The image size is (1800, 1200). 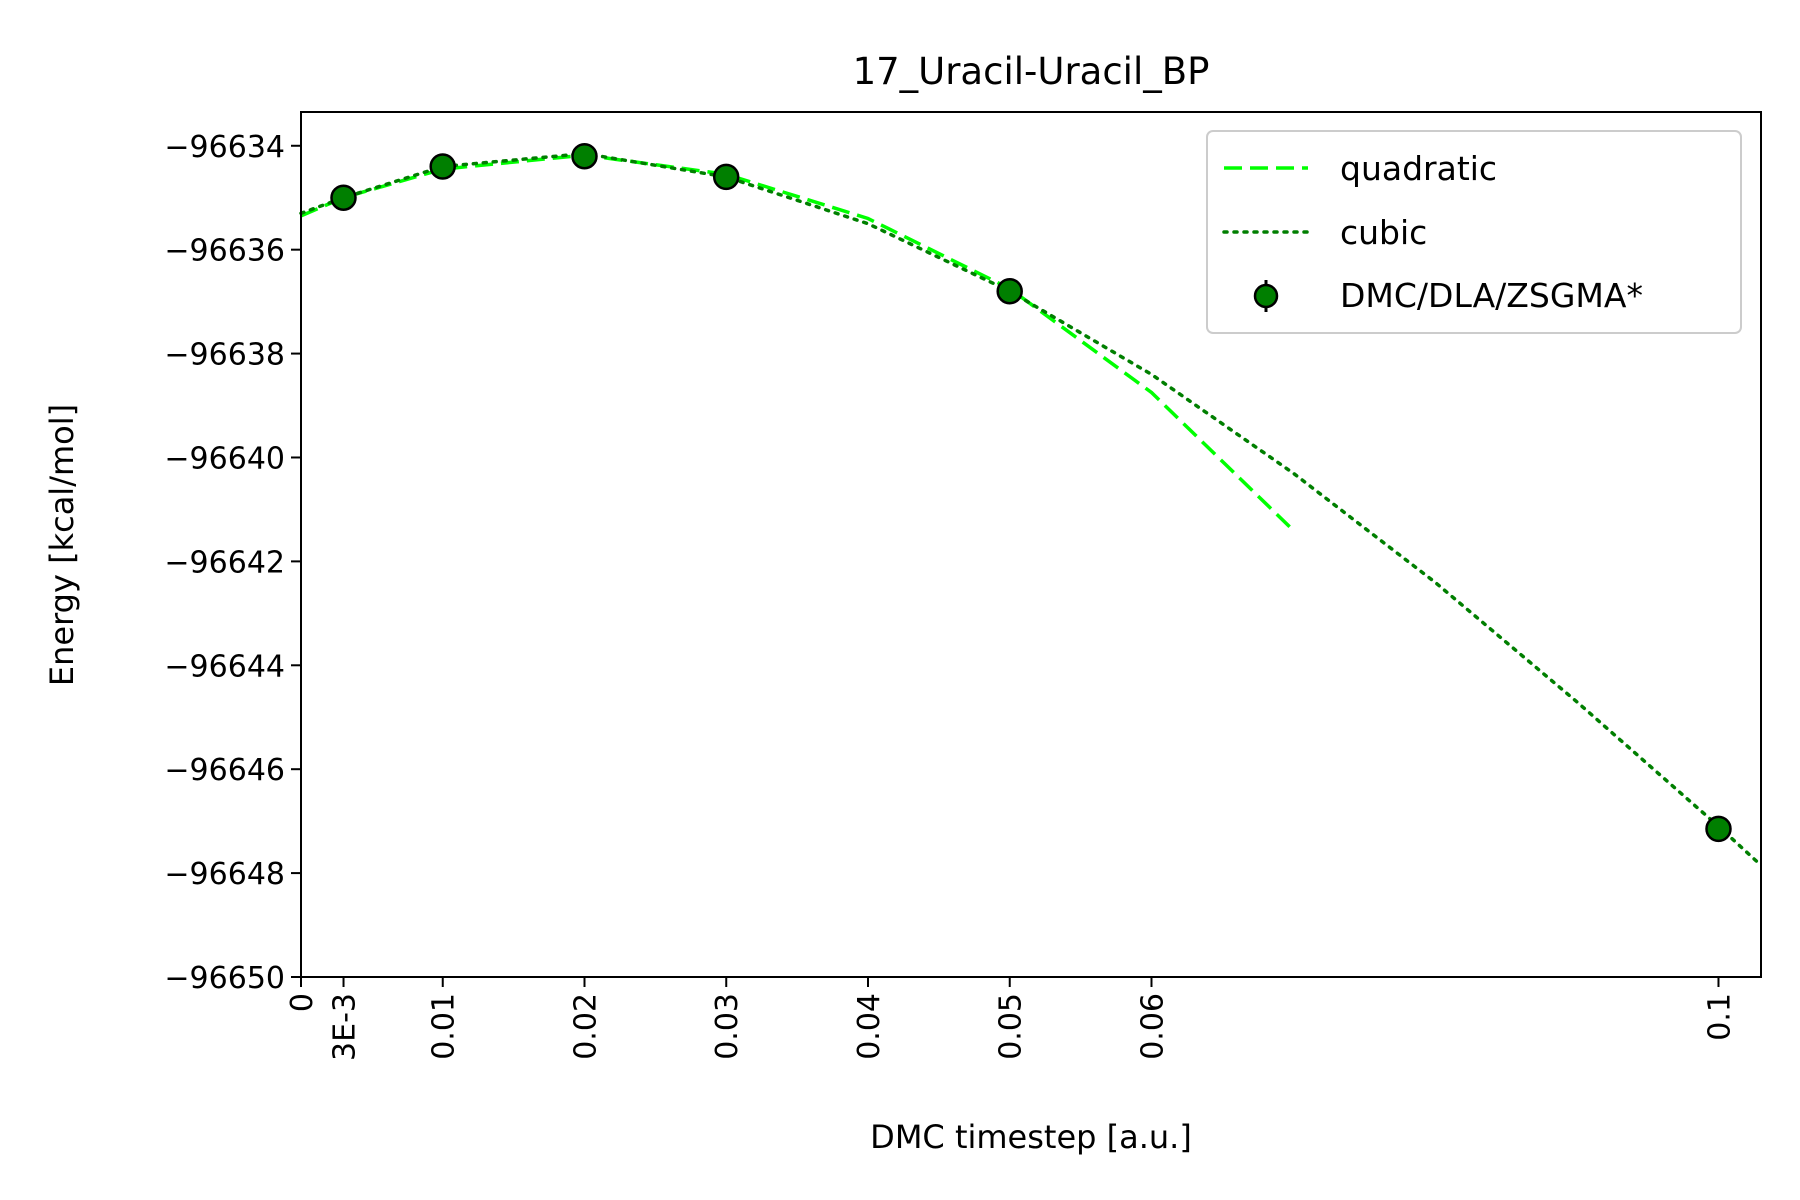 What do you see at coordinates (1011, 1026) in the screenshot?
I see `x-tick-label: 0.05` at bounding box center [1011, 1026].